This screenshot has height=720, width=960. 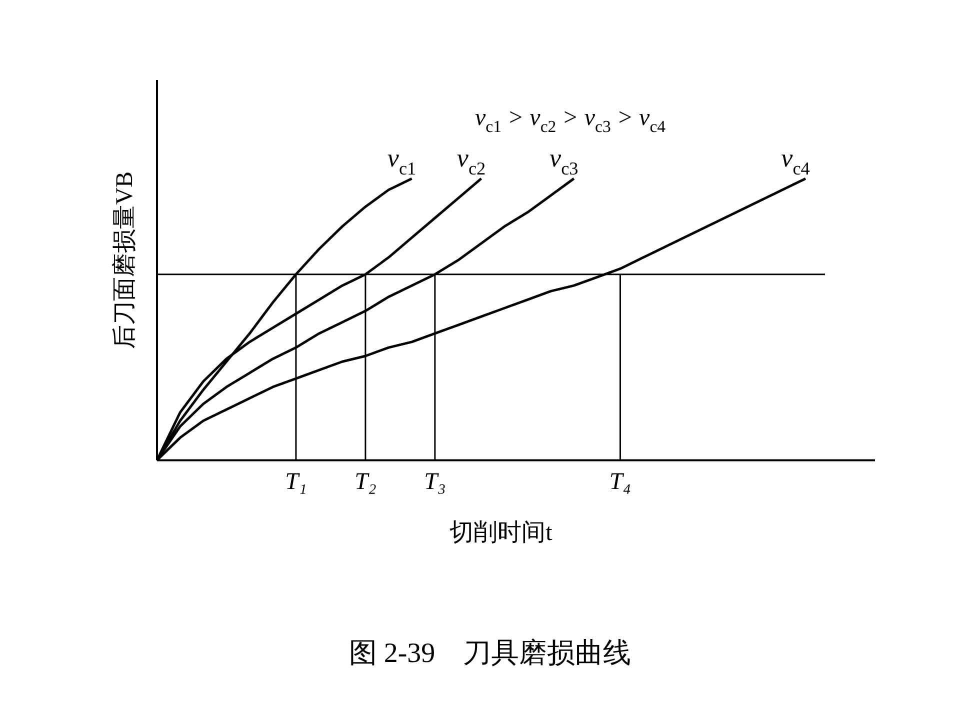 I want to click on x-tick-label: T₂, so click(x=365, y=481).